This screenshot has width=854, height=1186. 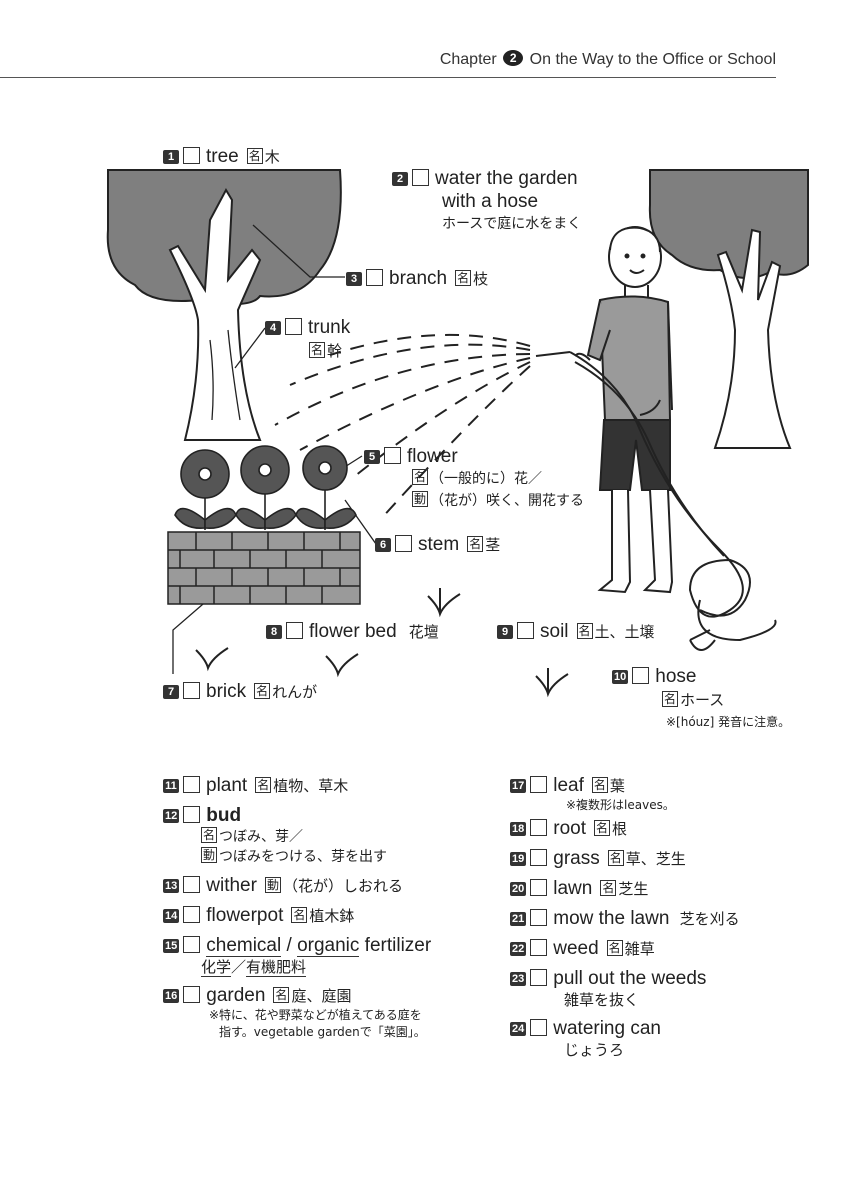 I want to click on chapter-number-badge: 2, so click(x=513, y=58).